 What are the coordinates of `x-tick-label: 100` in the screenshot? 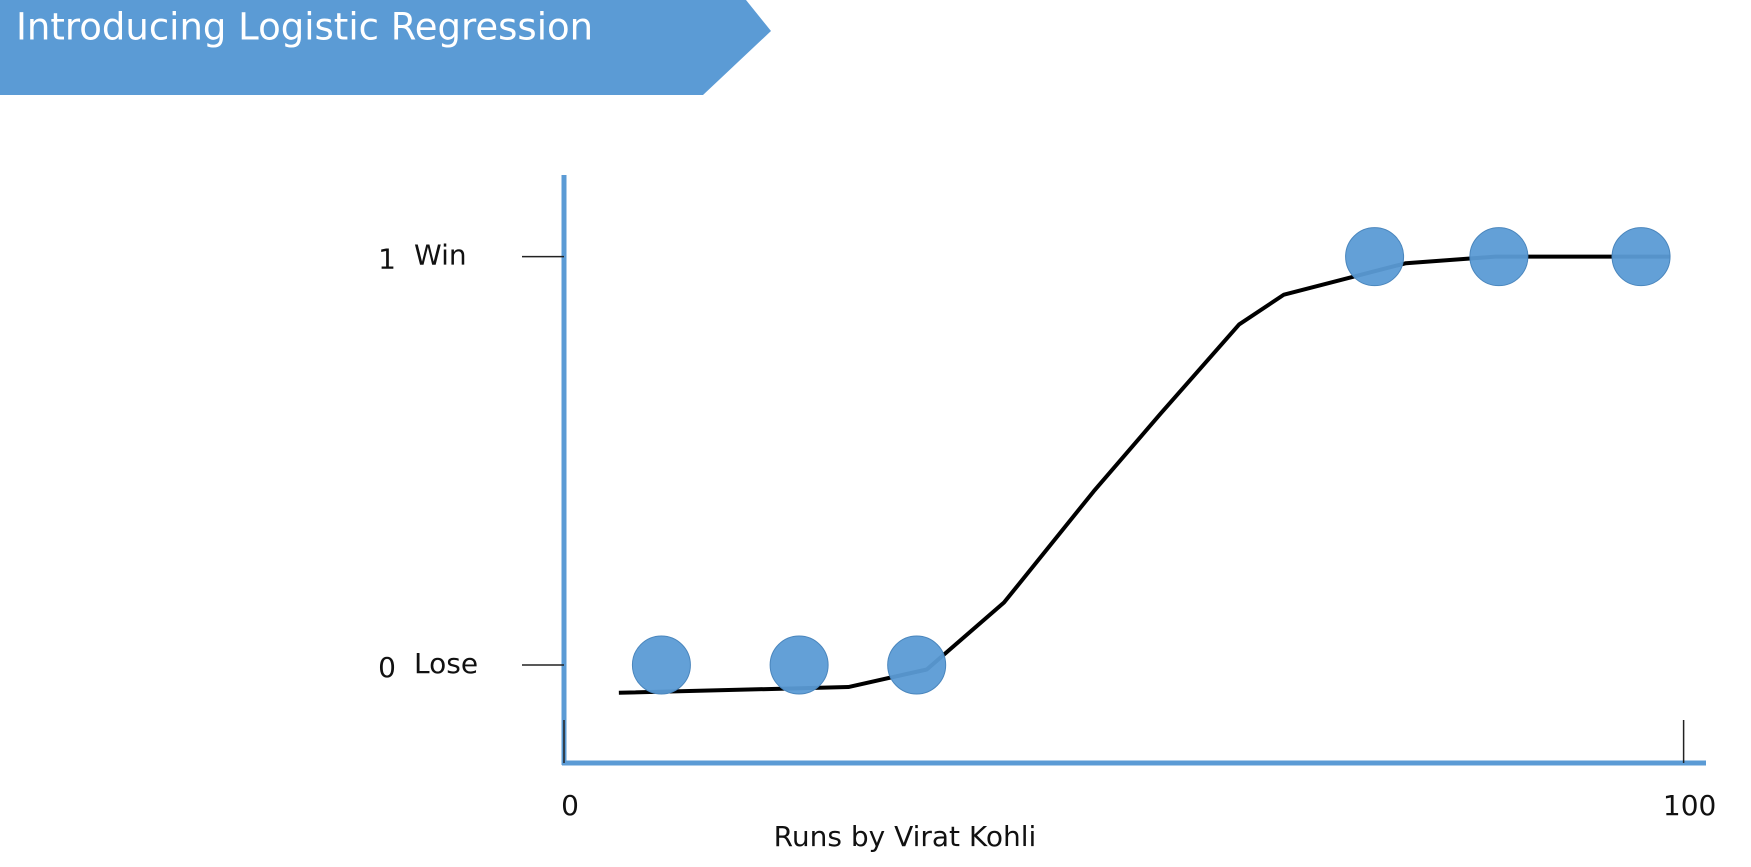 It's located at (1689, 805).